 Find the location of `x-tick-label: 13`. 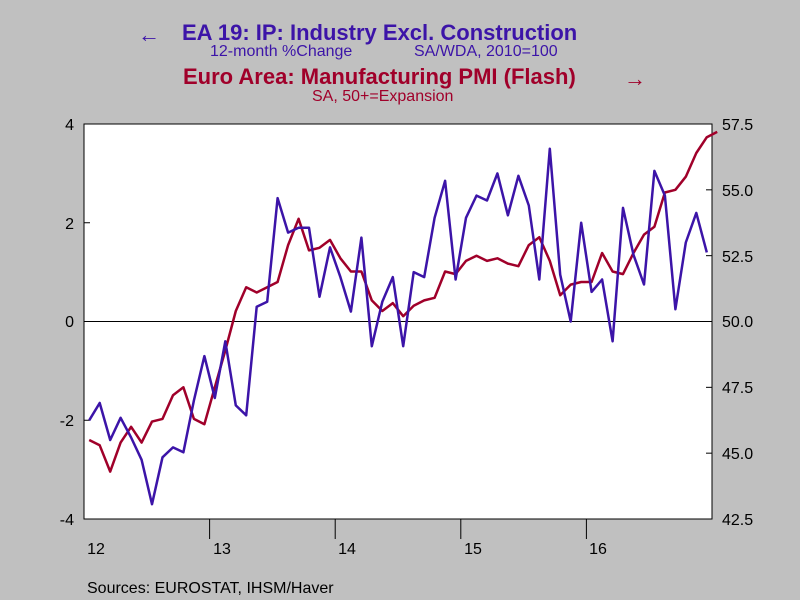

x-tick-label: 13 is located at coordinates (222, 549).